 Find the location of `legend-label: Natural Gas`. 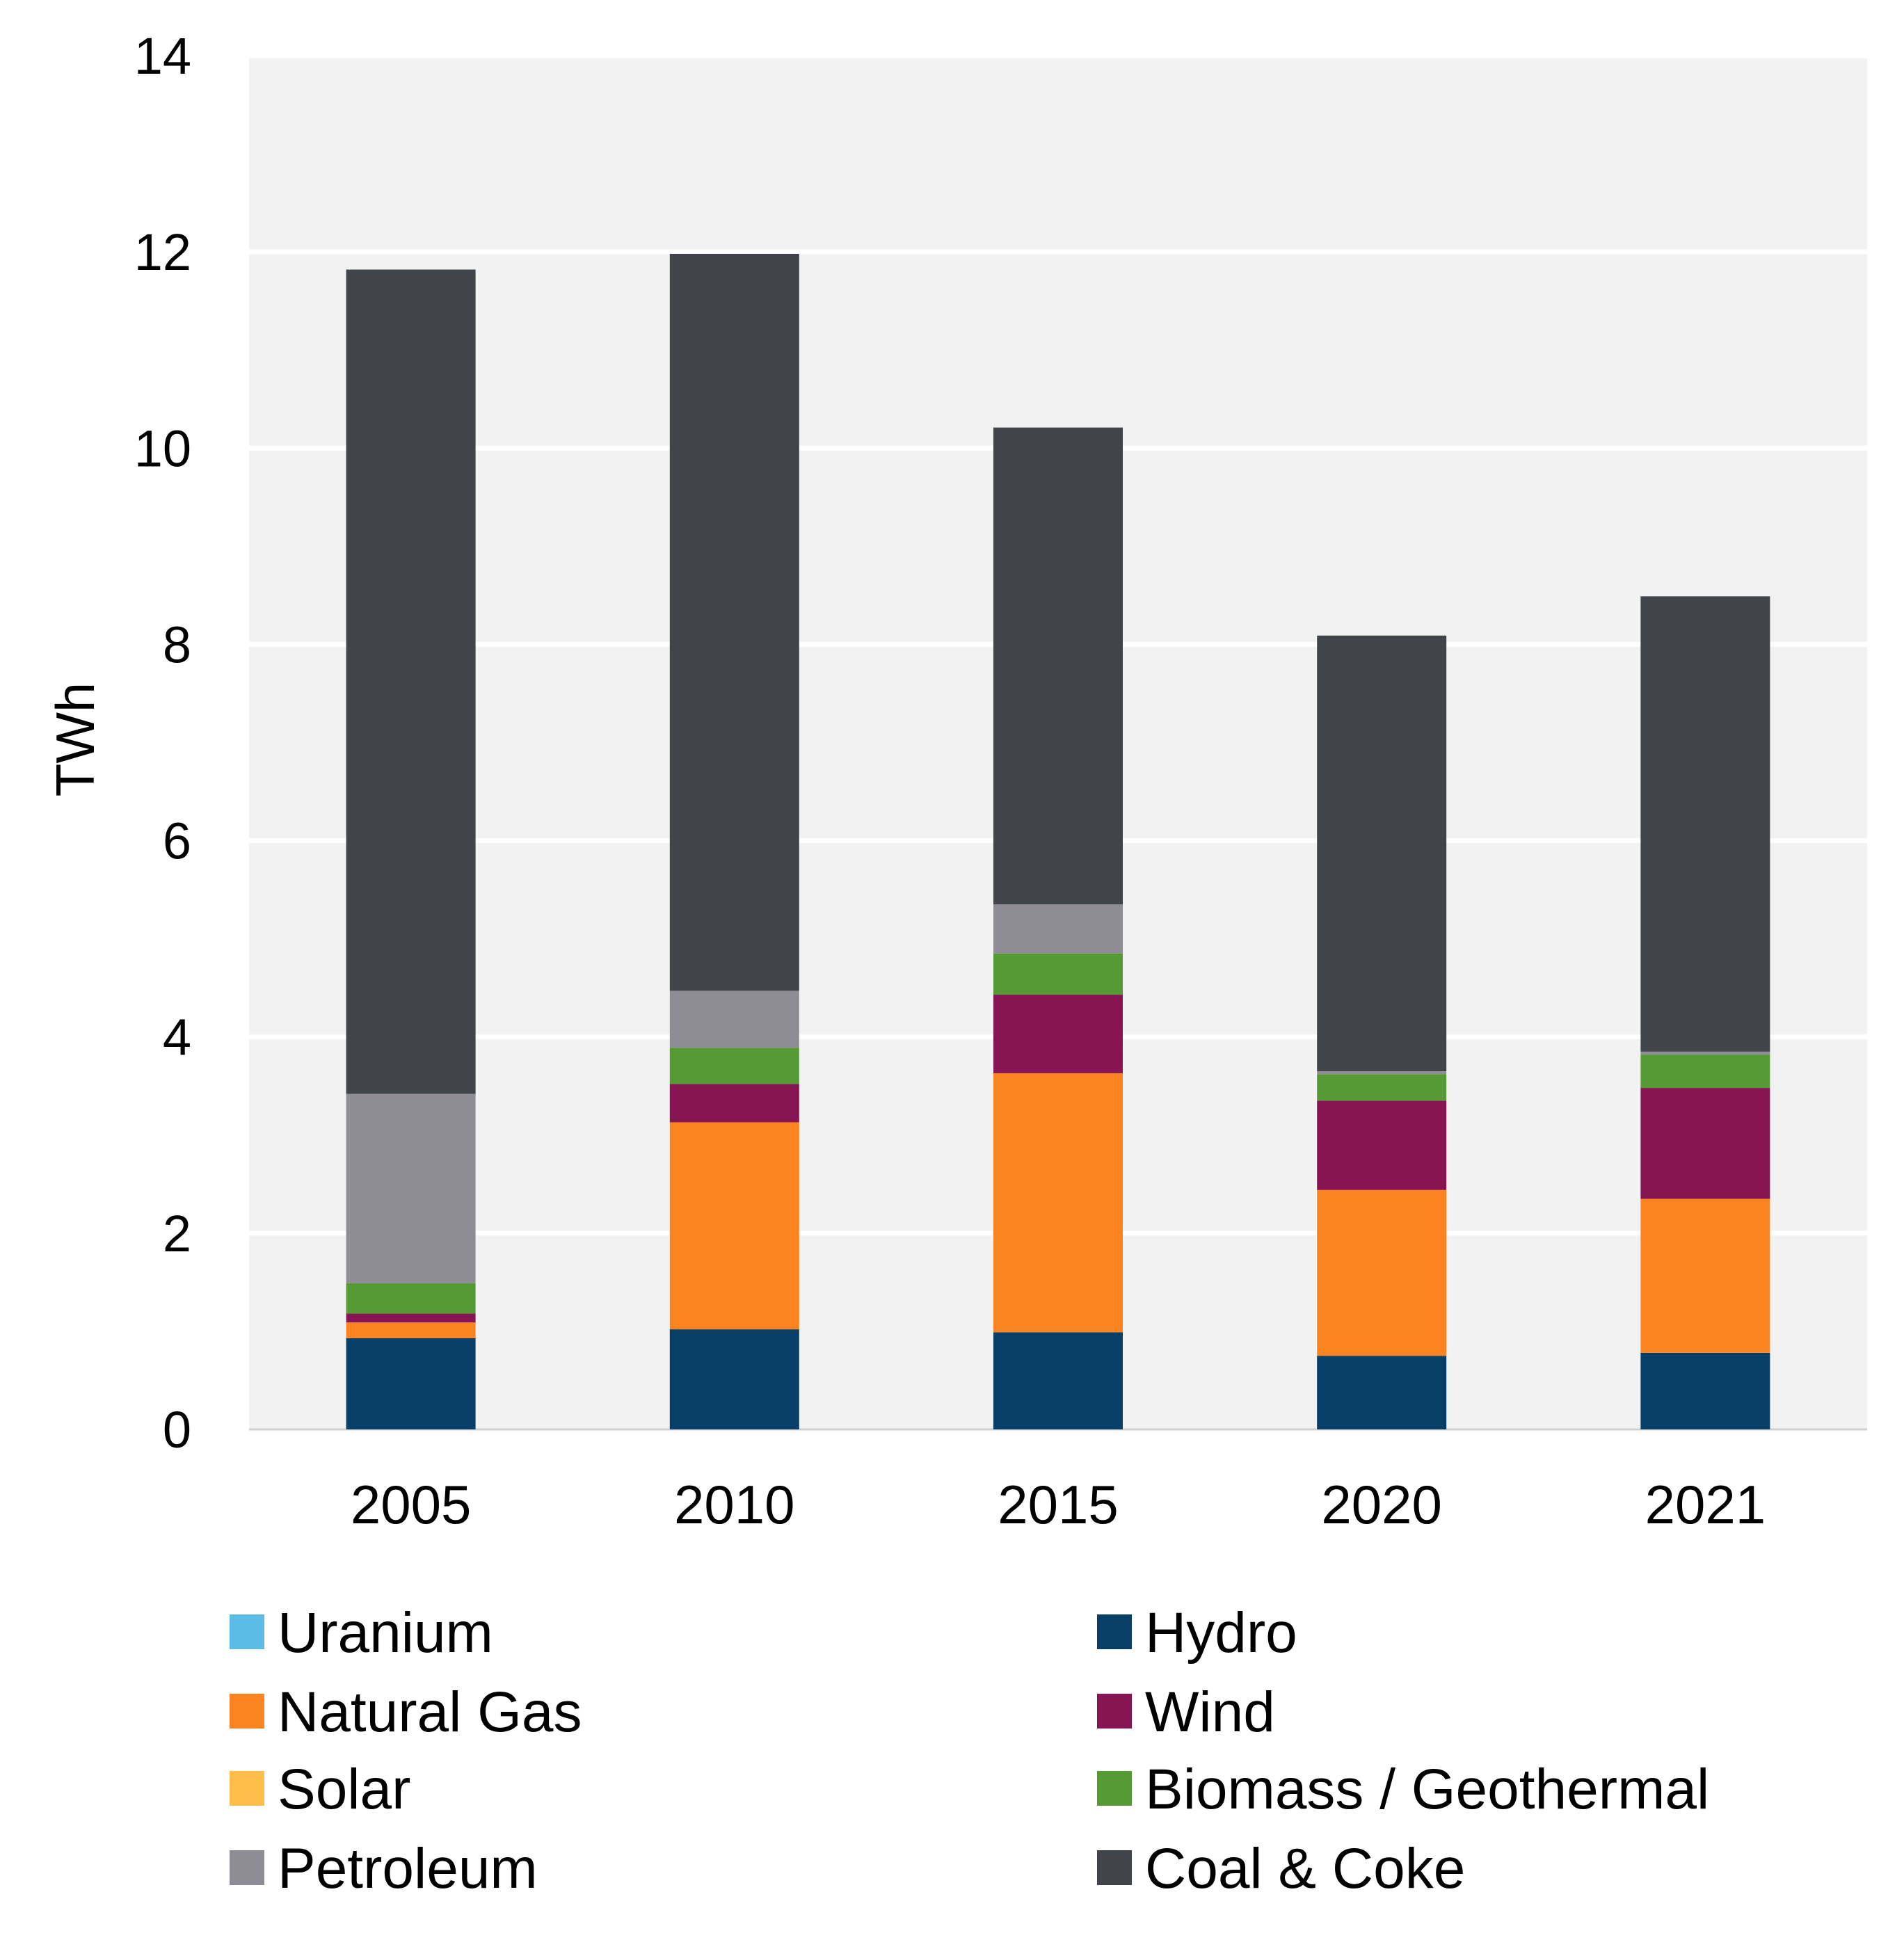

legend-label: Natural Gas is located at coordinates (430, 1712).